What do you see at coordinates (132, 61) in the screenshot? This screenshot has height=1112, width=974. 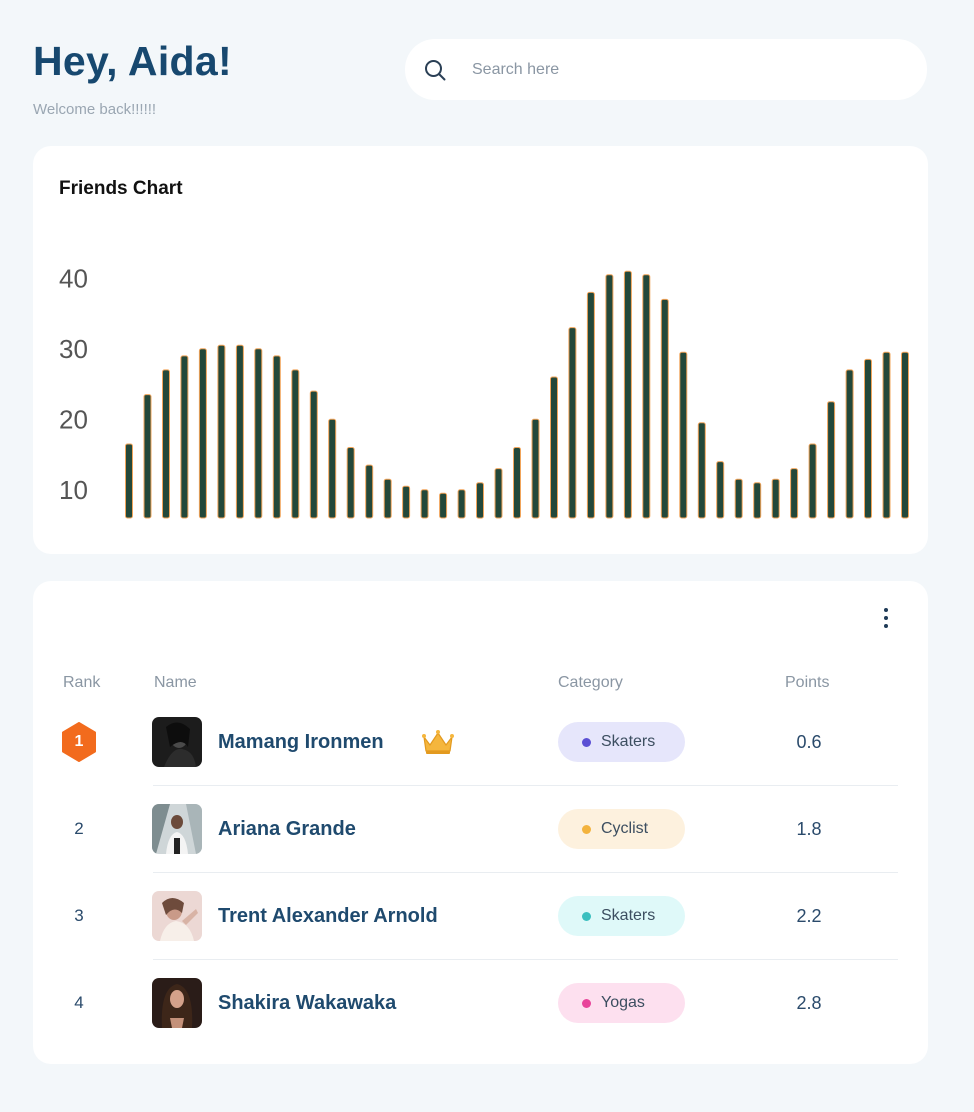 I see `page-title: Hey, Aida!` at bounding box center [132, 61].